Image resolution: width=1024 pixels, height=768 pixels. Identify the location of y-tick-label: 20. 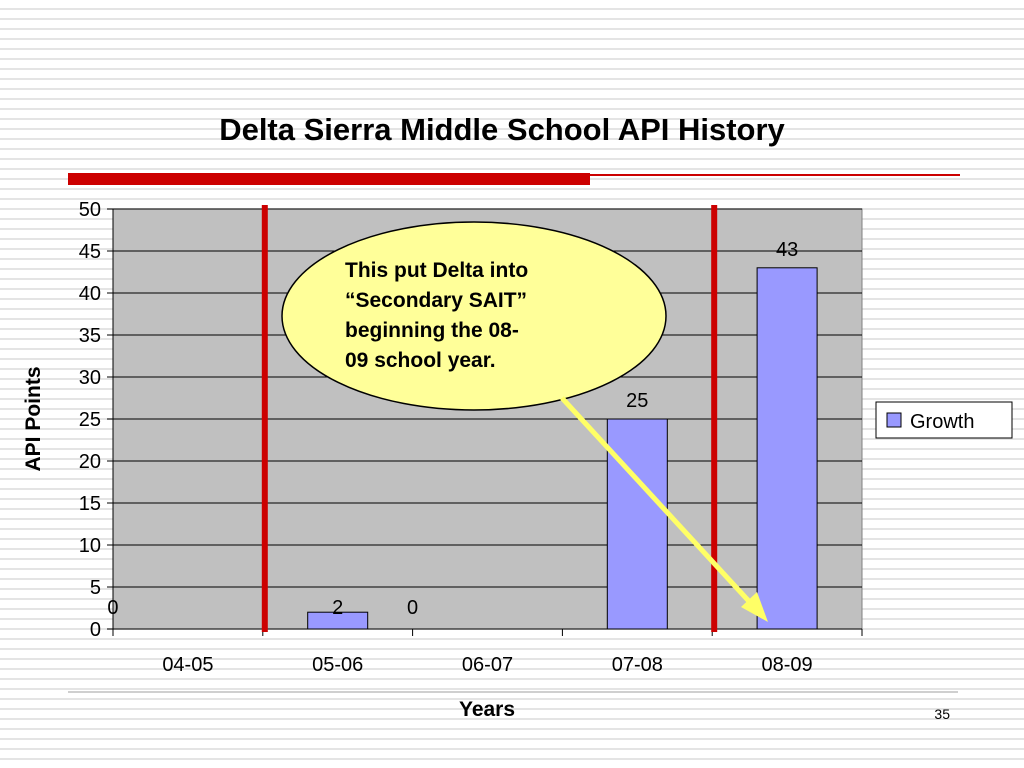
(90, 462).